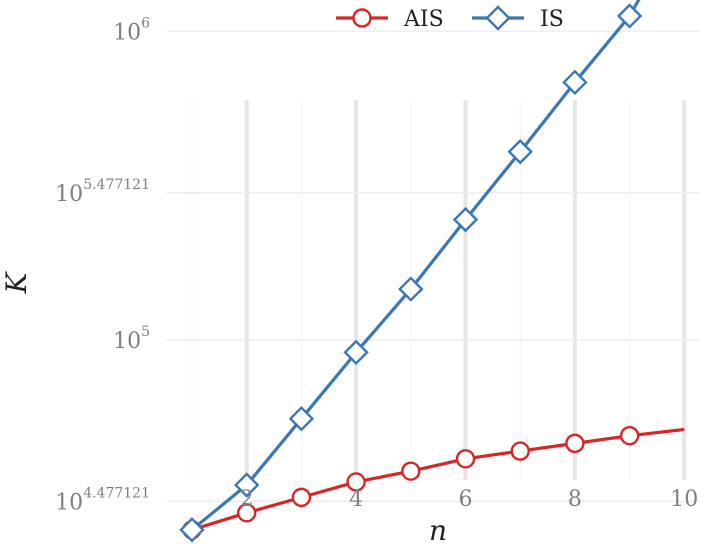 This screenshot has height=544, width=714. I want to click on legend-label-is: IS, so click(552, 19).